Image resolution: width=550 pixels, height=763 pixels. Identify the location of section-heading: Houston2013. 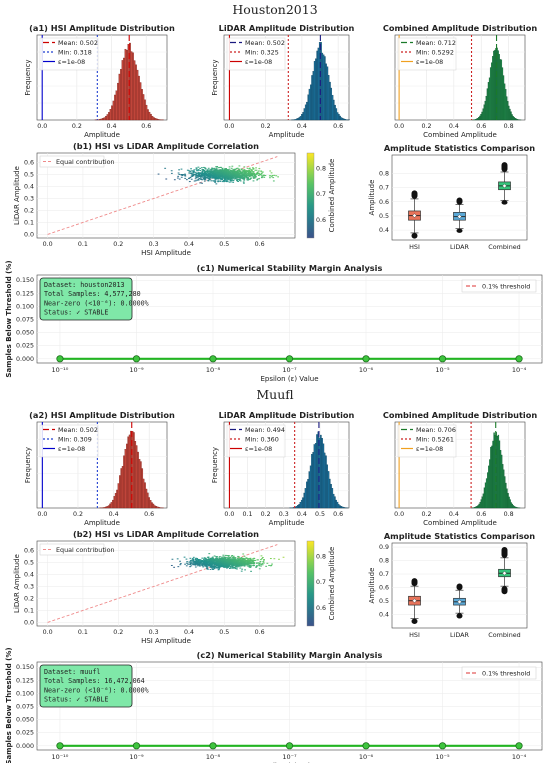
(274, 9).